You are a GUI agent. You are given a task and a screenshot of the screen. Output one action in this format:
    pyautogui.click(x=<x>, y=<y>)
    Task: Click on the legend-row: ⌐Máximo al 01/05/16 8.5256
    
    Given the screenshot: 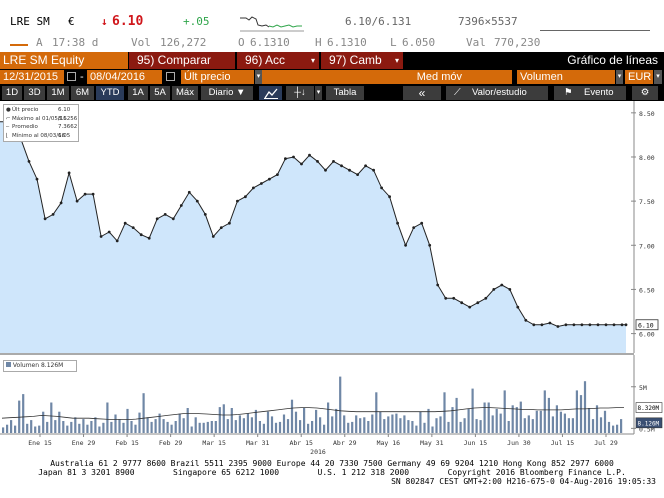 What is the action you would take?
    pyautogui.click(x=41, y=119)
    